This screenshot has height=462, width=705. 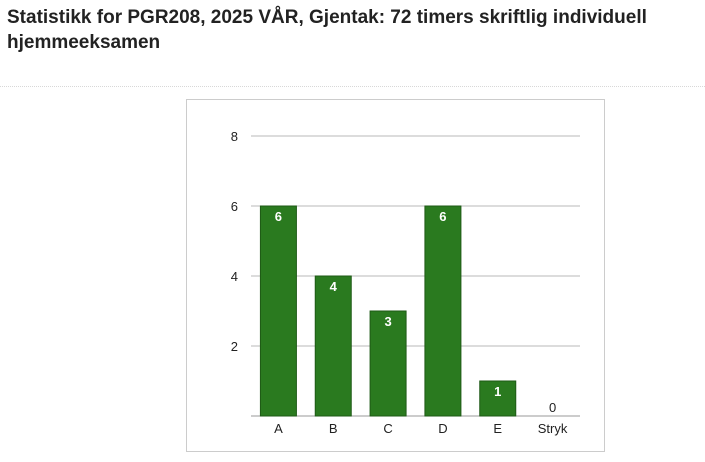 What do you see at coordinates (333, 428) in the screenshot?
I see `x-category-label: B` at bounding box center [333, 428].